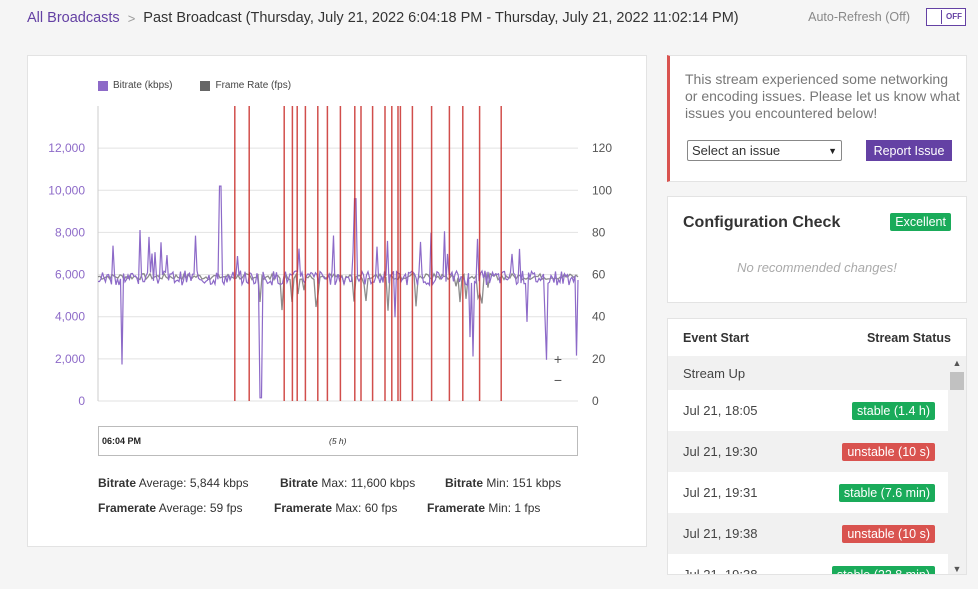 The height and width of the screenshot is (589, 978). Describe the element at coordinates (595, 401) in the screenshot. I see `y-right-tick-label: 0` at that location.